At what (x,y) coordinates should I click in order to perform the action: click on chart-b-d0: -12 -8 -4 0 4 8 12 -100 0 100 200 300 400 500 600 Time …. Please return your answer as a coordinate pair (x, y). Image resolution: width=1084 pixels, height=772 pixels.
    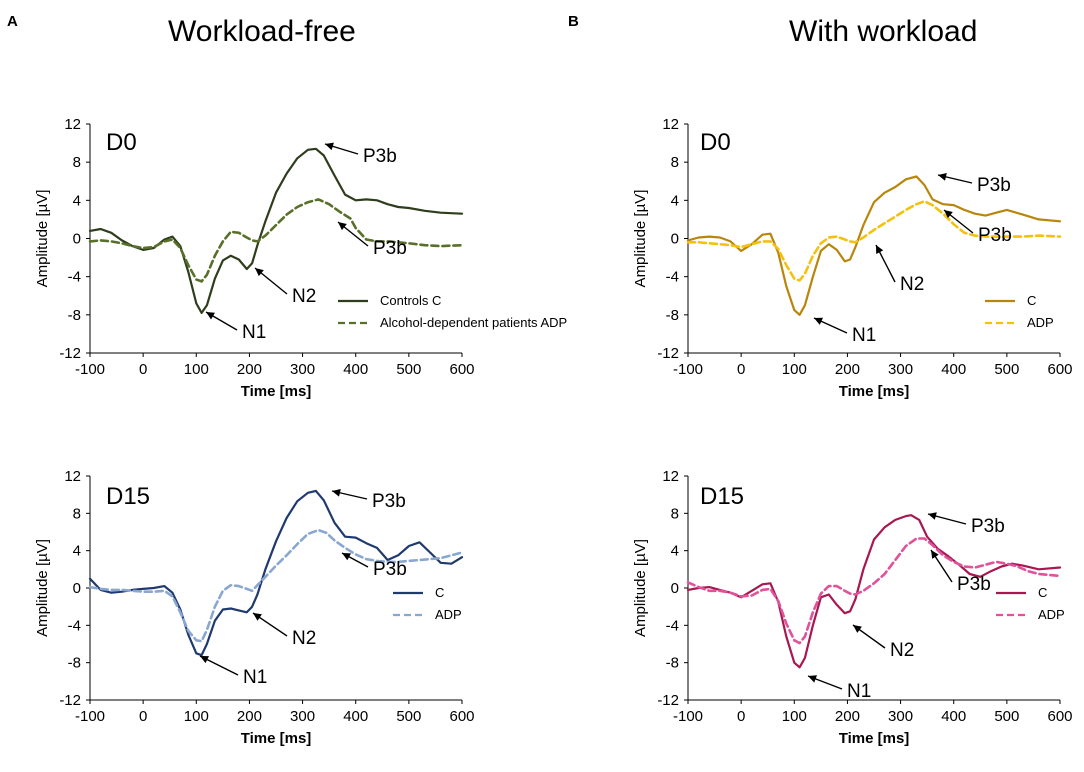
    Looking at the image, I should click on (852, 258).